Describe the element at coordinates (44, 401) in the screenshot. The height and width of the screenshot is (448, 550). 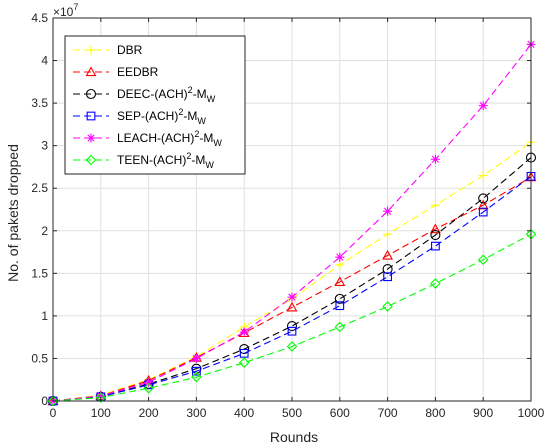
I see `y-tick-label: 0` at that location.